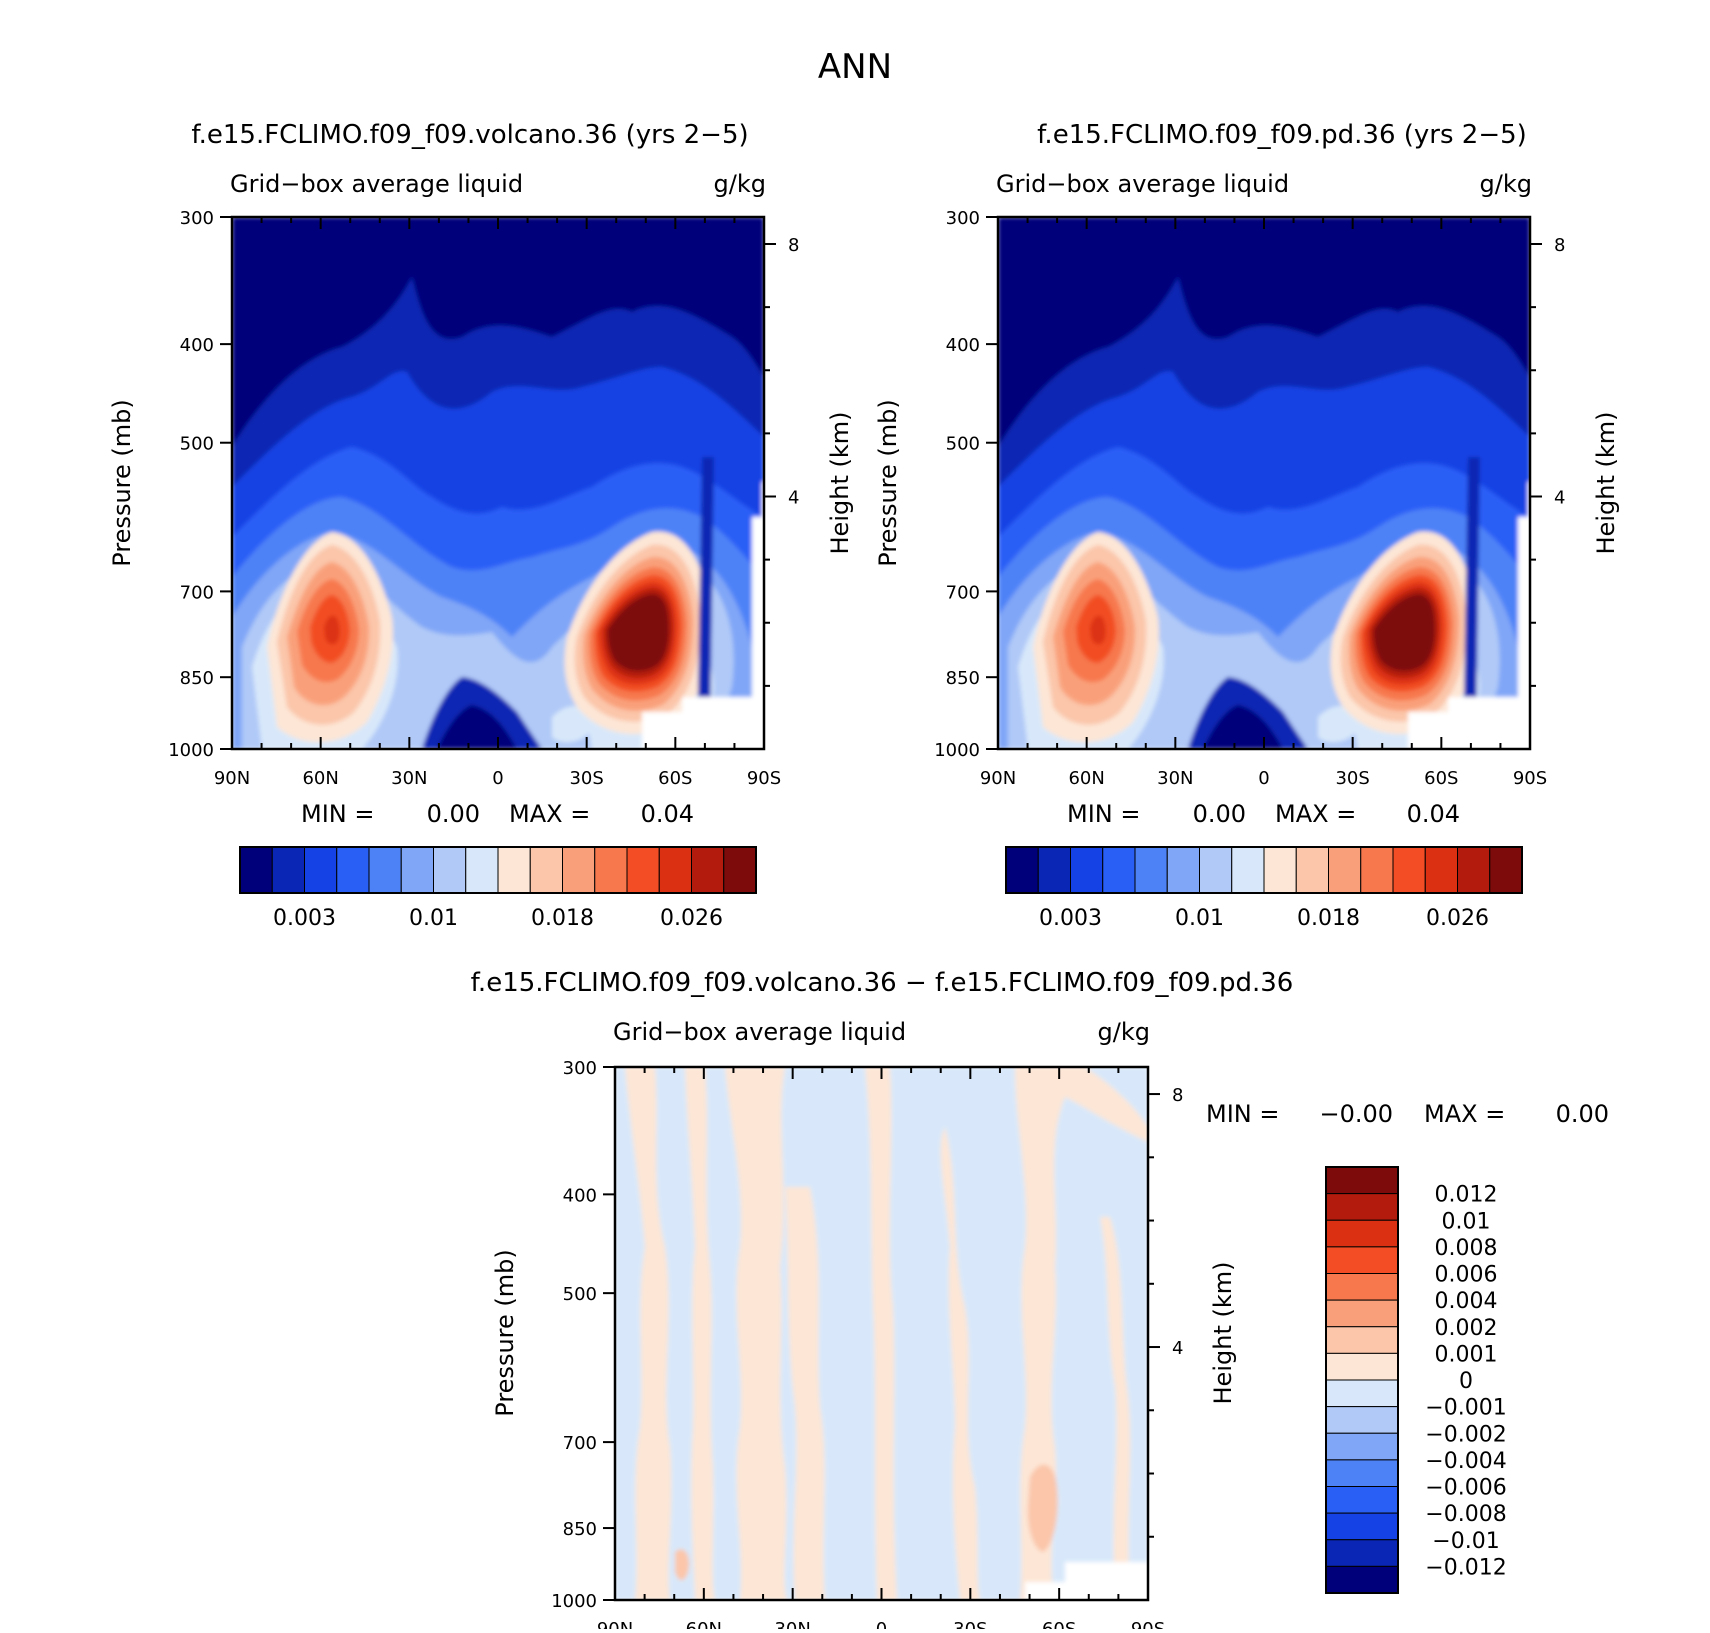  What do you see at coordinates (197, 678) in the screenshot?
I see `y-tick-label: 850` at bounding box center [197, 678].